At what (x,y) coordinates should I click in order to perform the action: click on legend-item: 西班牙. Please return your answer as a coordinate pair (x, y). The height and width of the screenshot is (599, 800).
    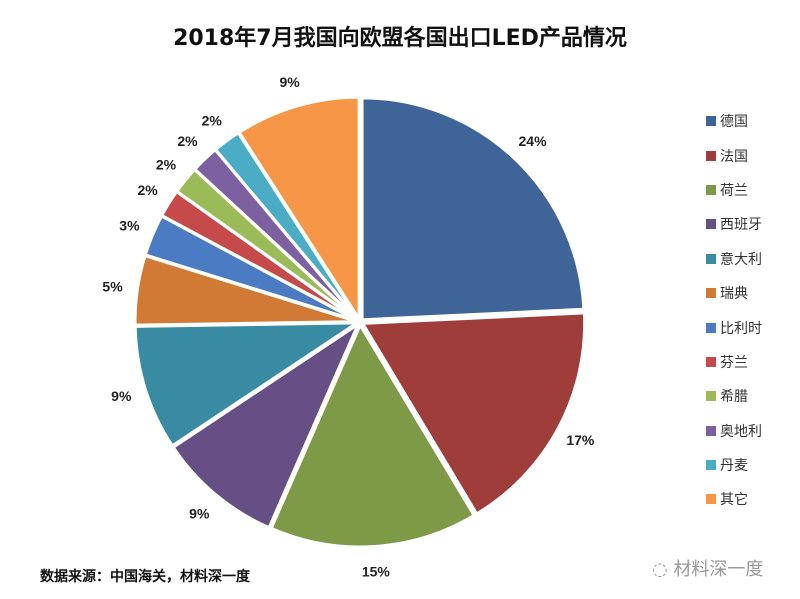
    Looking at the image, I should click on (734, 224).